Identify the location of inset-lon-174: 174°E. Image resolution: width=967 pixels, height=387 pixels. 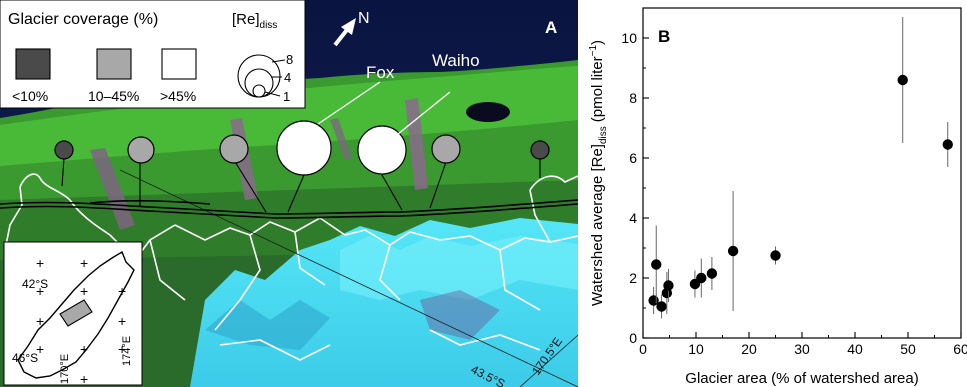
(127, 351).